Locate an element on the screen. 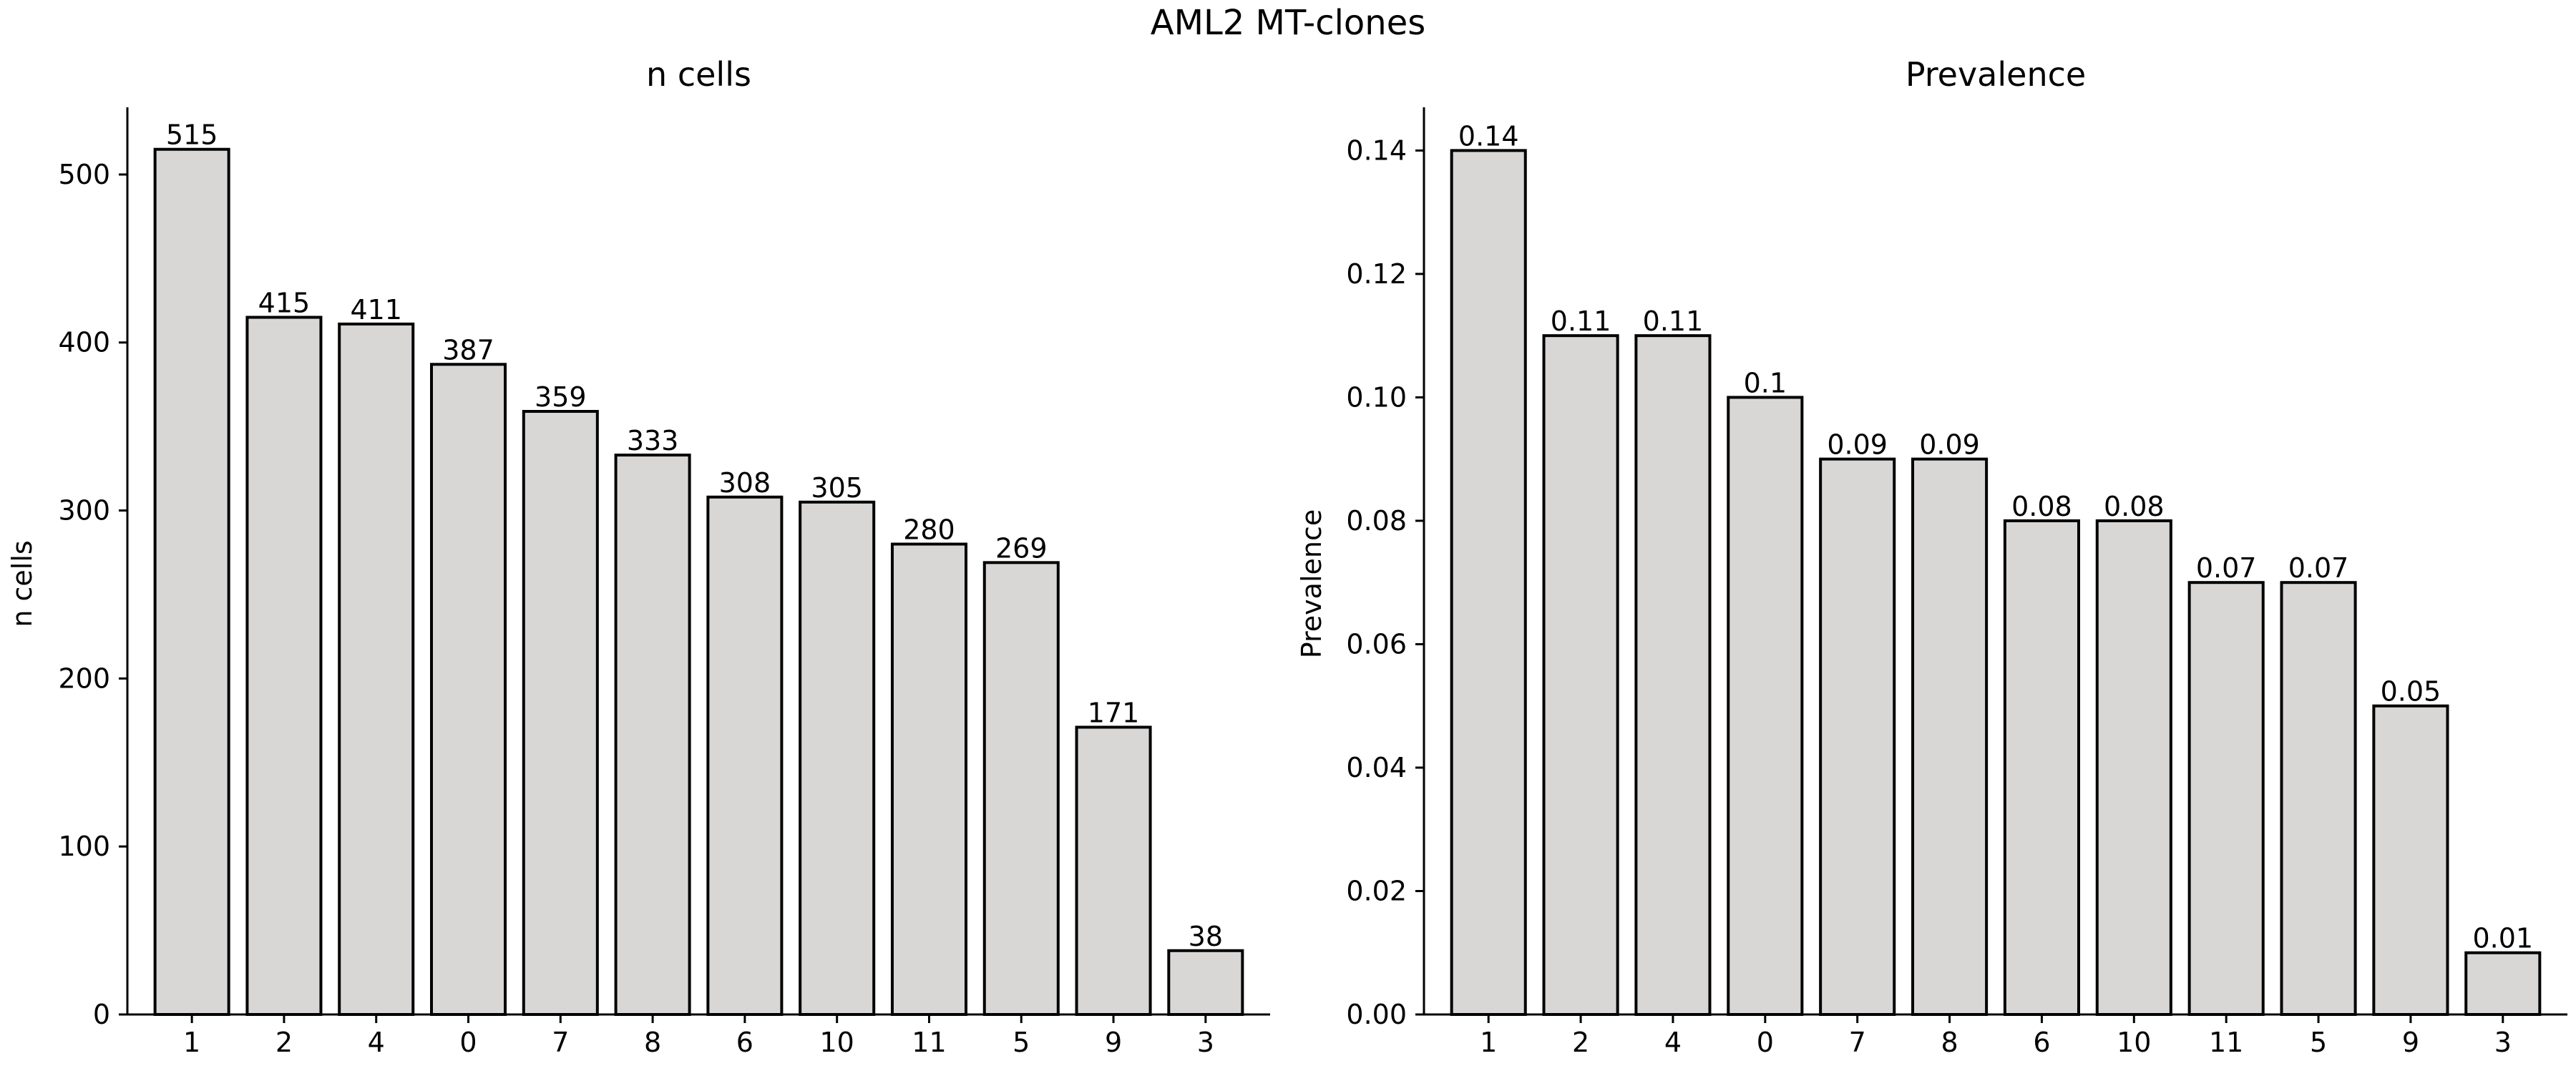 The width and height of the screenshot is (2576, 1076). n-cells-x-tick-label: 7 is located at coordinates (560, 1042).